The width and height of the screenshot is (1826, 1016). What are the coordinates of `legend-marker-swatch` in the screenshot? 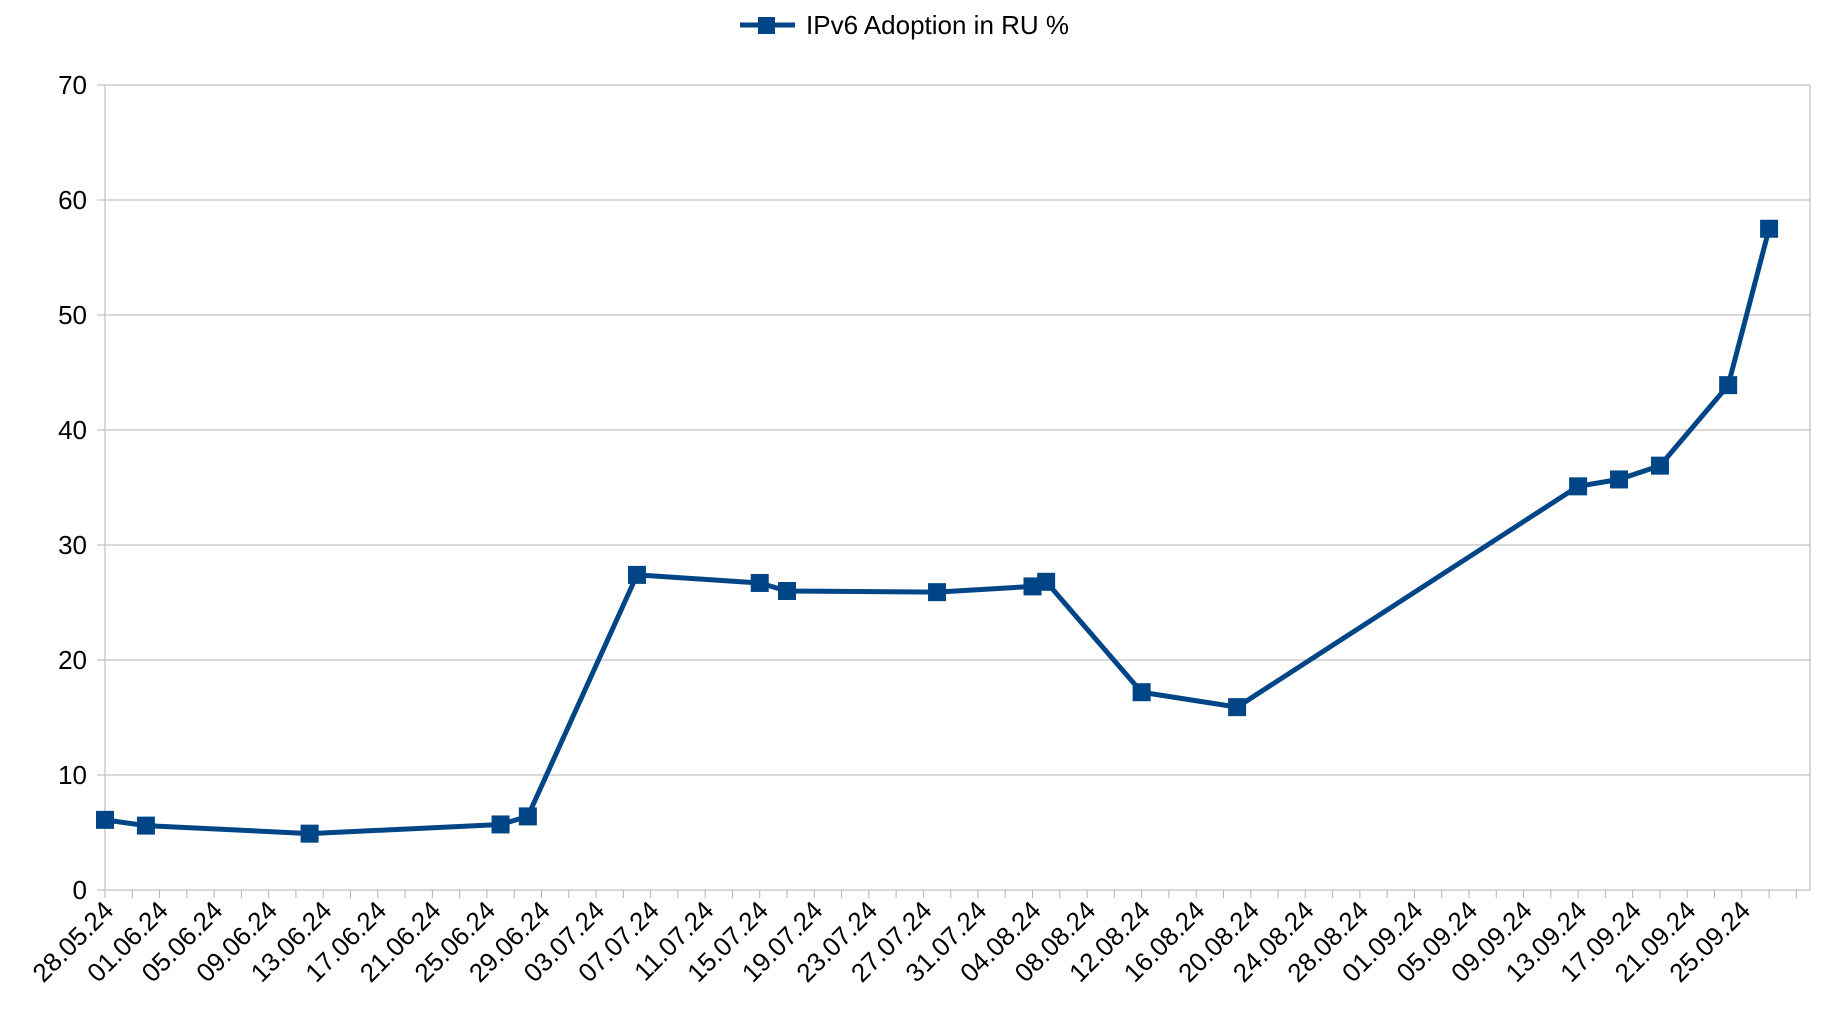 It's located at (766, 25).